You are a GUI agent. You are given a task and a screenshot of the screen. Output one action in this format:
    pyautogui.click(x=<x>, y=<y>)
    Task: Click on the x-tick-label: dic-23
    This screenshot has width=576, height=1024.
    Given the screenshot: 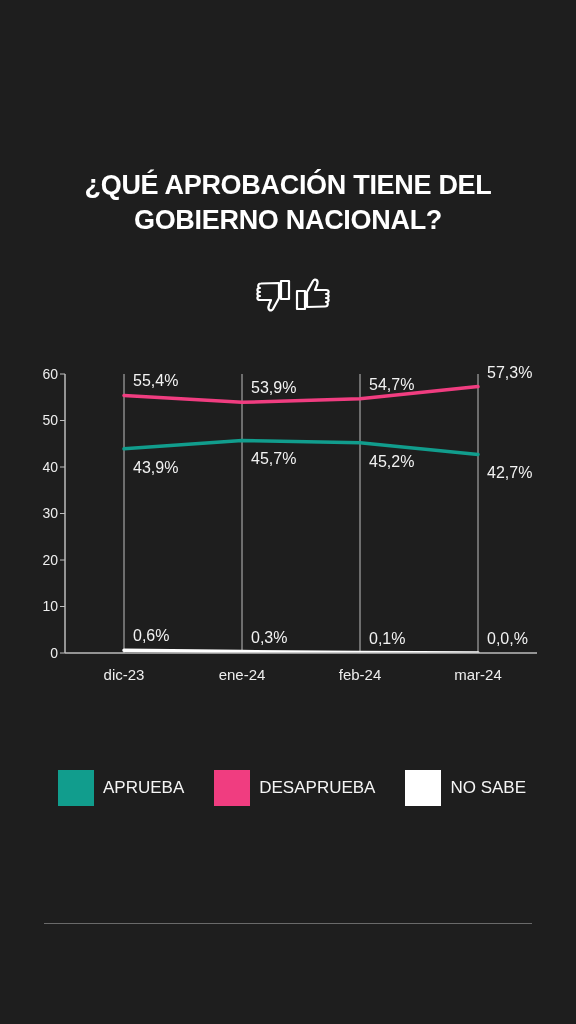 What is the action you would take?
    pyautogui.click(x=124, y=674)
    